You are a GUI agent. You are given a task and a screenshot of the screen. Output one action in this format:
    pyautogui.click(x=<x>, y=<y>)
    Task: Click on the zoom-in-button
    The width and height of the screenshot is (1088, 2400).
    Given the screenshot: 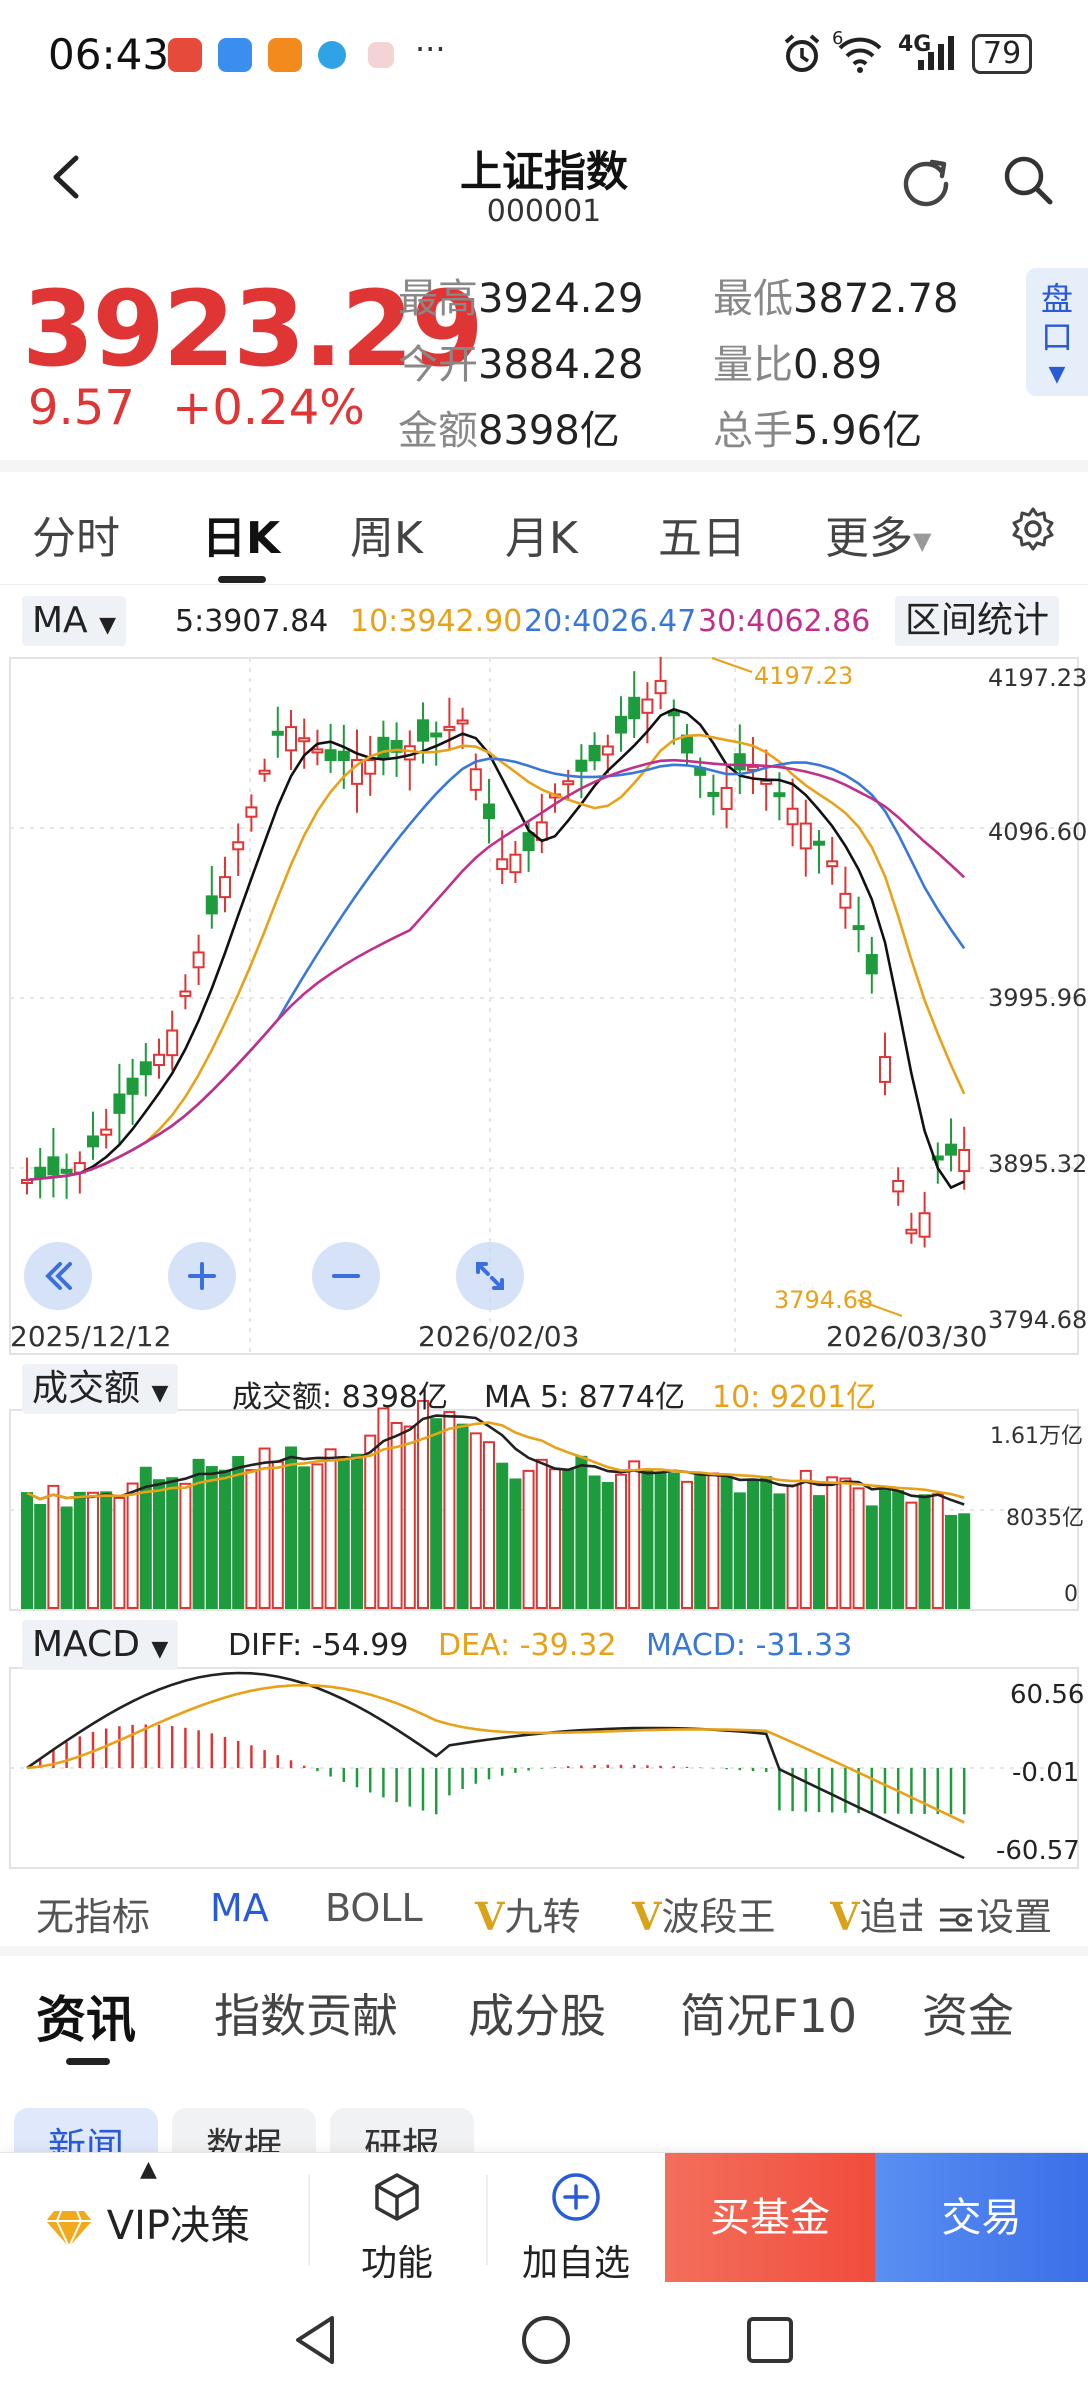 What is the action you would take?
    pyautogui.click(x=202, y=1276)
    